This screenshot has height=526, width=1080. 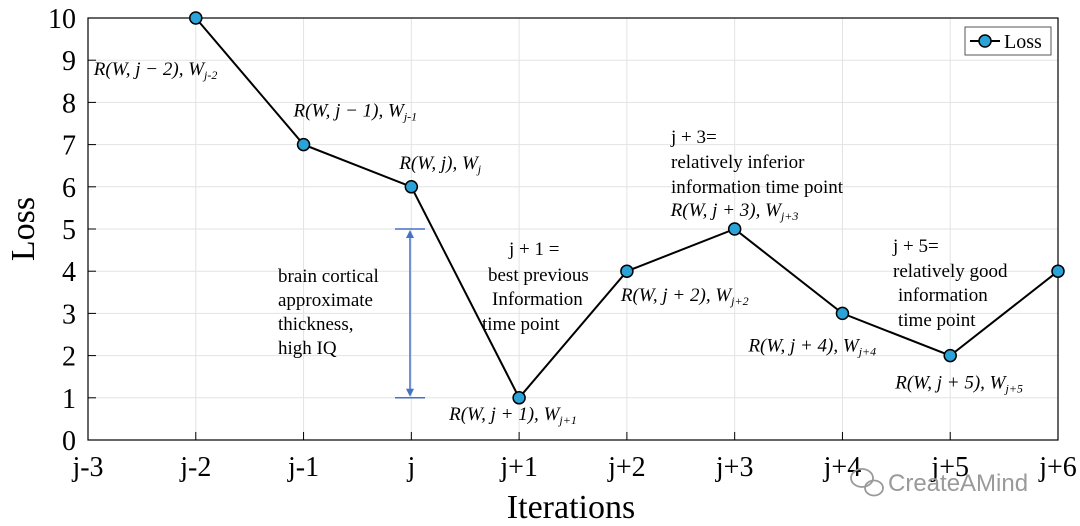 I want to click on j3-note-line-1: j + 3=, so click(x=693, y=137).